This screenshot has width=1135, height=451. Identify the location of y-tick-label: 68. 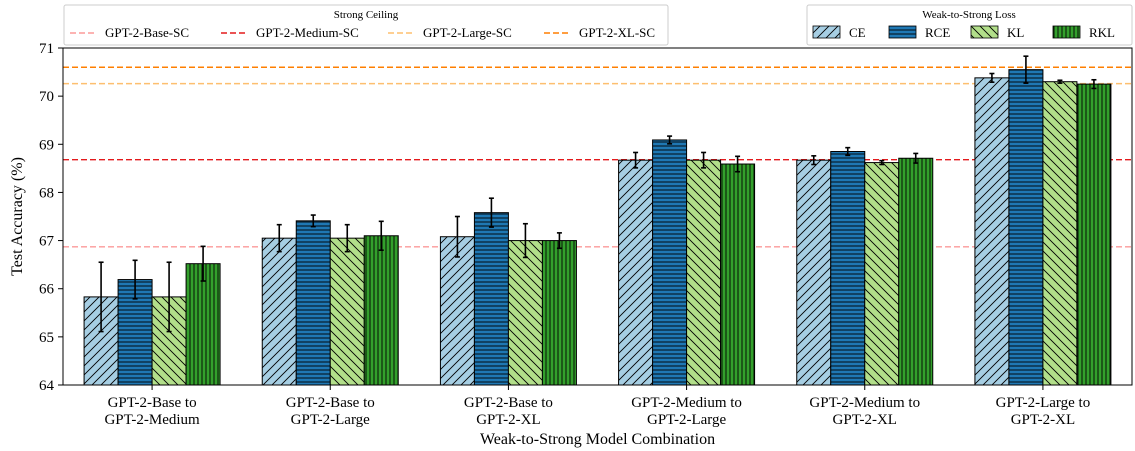
(46, 193).